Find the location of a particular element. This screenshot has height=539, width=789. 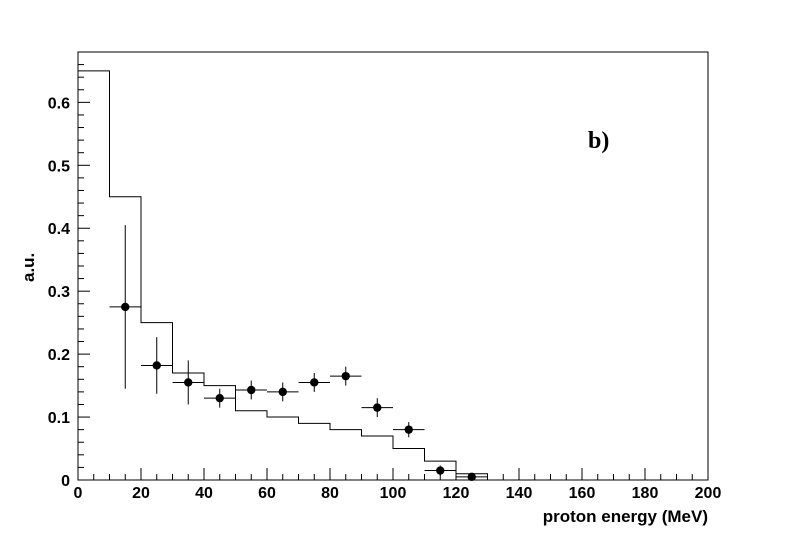

x-tick-label: 200 is located at coordinates (708, 493).